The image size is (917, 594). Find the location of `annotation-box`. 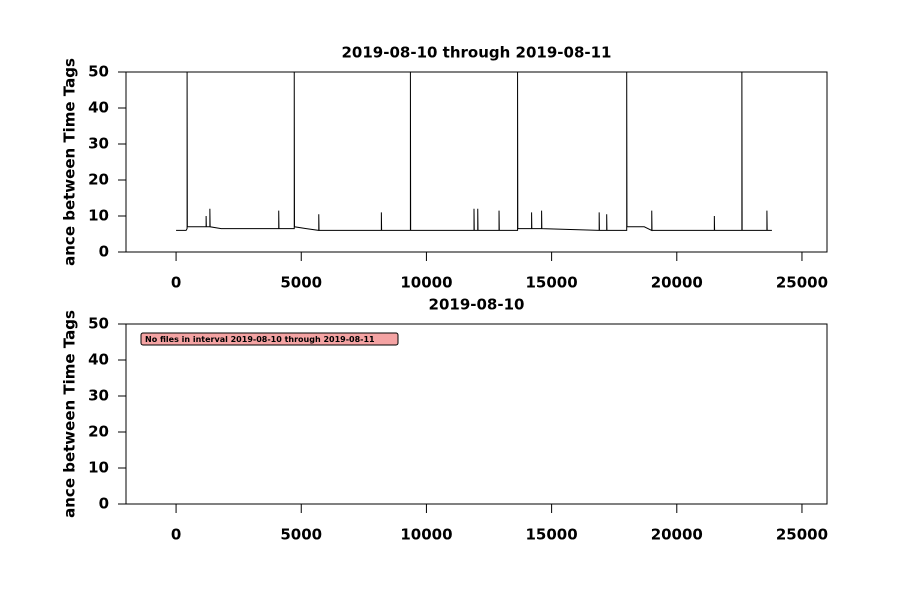

annotation-box is located at coordinates (269, 339).